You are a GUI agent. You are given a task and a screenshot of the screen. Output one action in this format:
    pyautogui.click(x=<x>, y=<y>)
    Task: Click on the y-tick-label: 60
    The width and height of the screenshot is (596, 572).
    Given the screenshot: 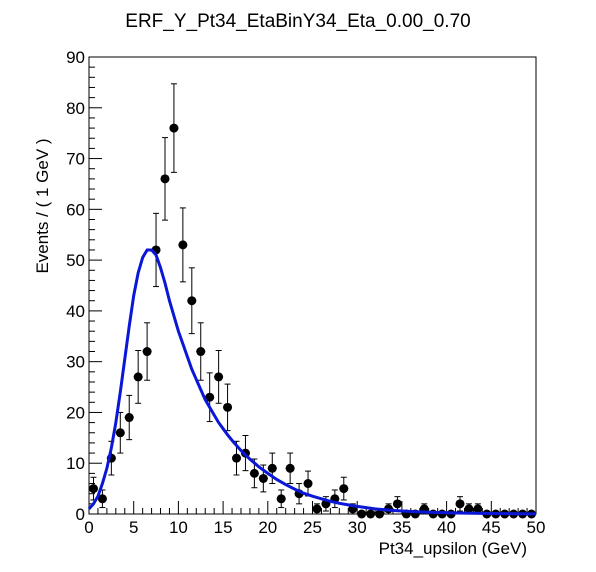 What is the action you would take?
    pyautogui.click(x=75, y=209)
    